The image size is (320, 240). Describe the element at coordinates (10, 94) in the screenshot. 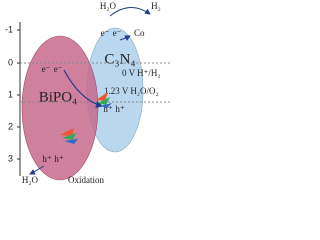

I see `tick-label: 1` at that location.